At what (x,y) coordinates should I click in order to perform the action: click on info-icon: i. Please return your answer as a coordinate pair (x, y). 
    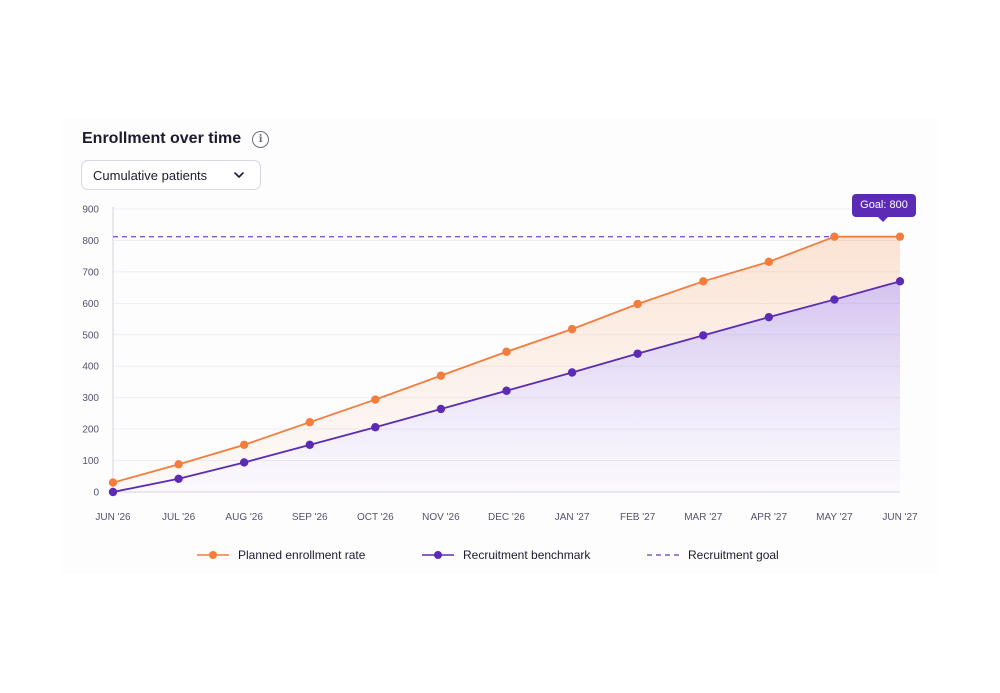
    Looking at the image, I should click on (261, 139).